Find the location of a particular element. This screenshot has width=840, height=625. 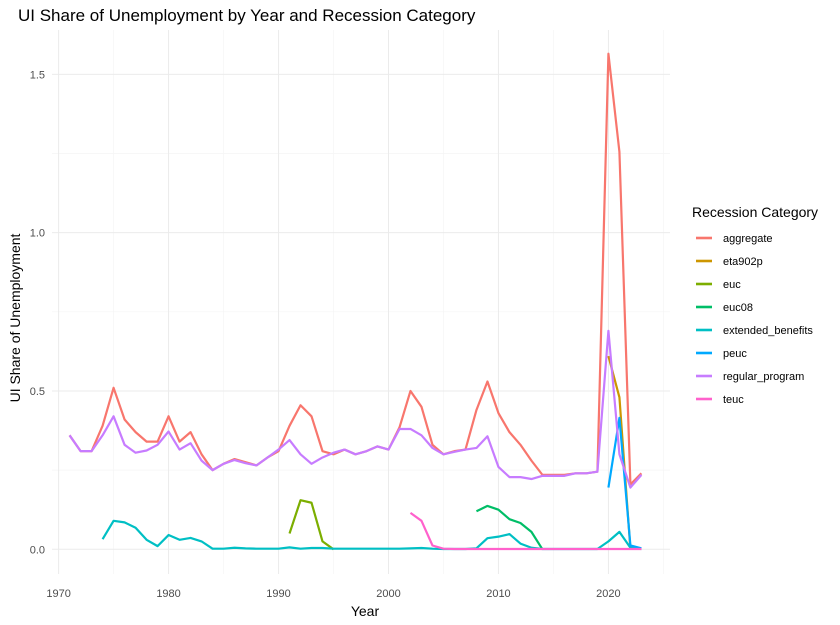

x-tick-label-0: 1970 is located at coordinates (58, 594).